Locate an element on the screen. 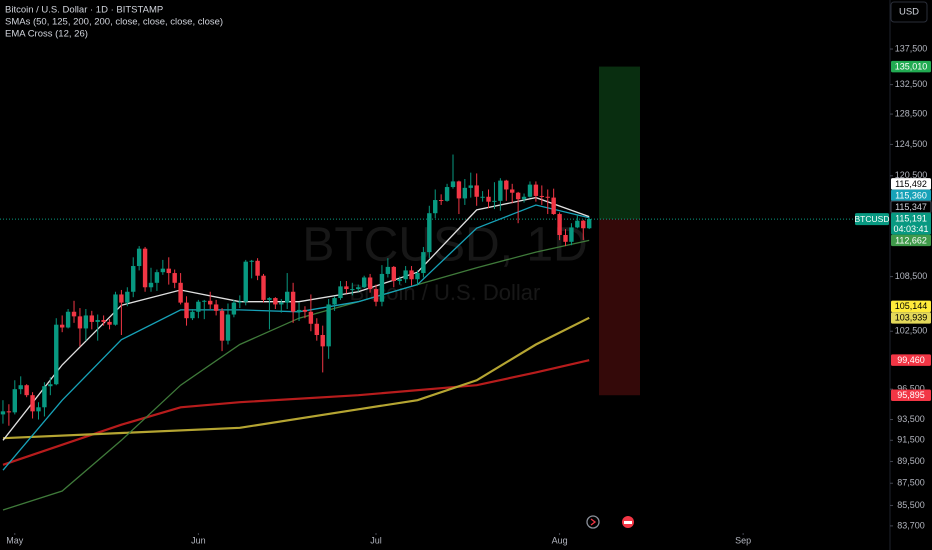 Image resolution: width=932 pixels, height=550 pixels. watermark: BTCUSD, 1D is located at coordinates (444, 245).